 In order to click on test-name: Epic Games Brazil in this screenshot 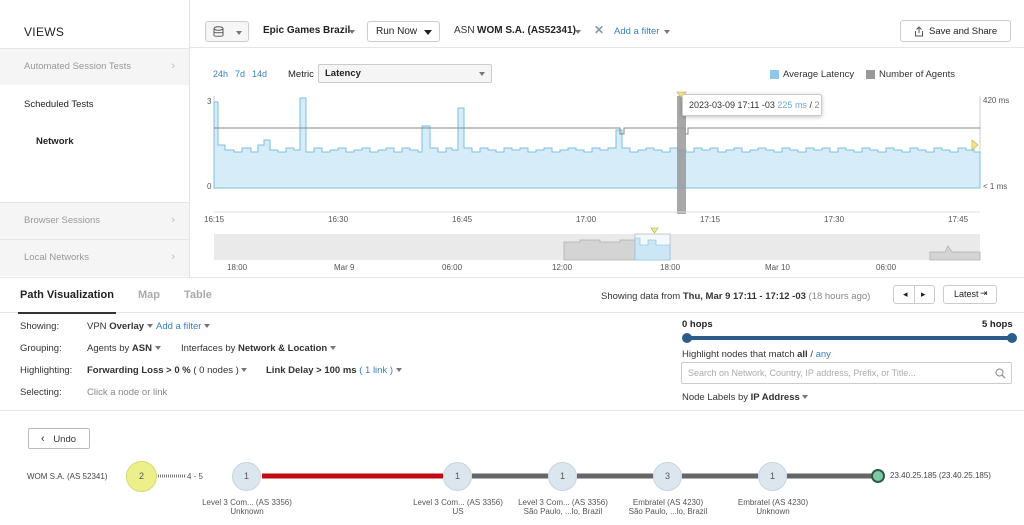, I will do `click(307, 30)`.